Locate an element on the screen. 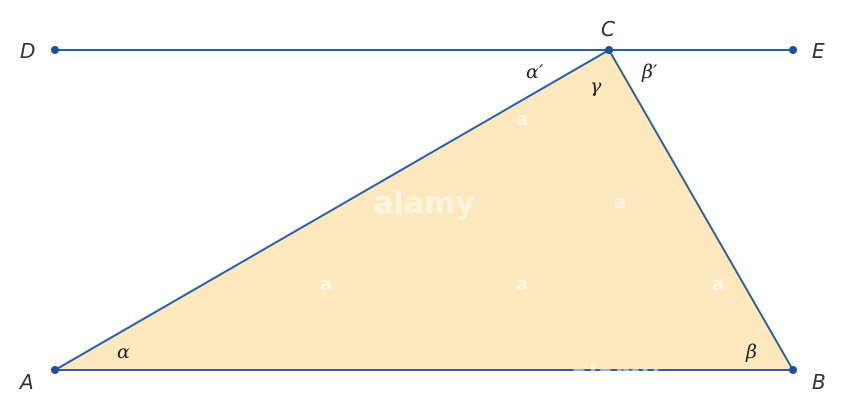 The image size is (850, 405). angle-beta-label: β is located at coordinates (751, 352).